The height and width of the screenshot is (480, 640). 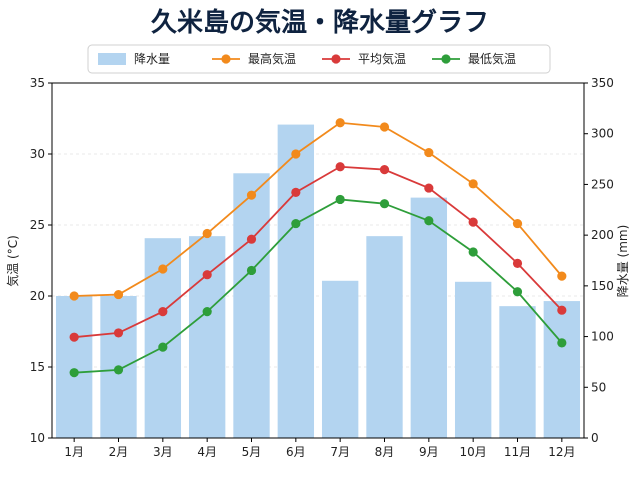 I want to click on point-最高気温-2月, so click(x=118, y=294).